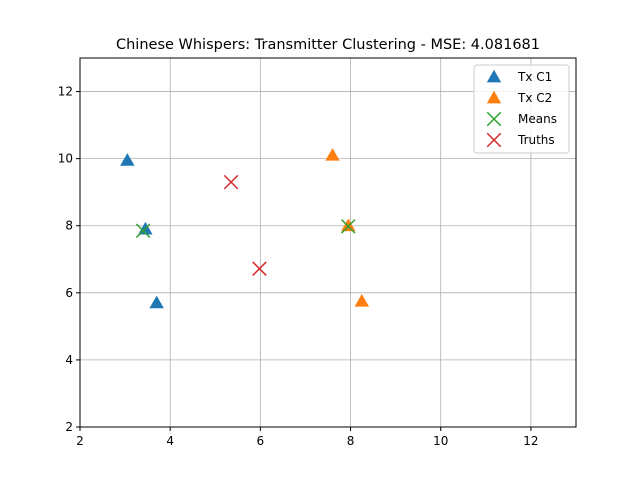  I want to click on x-axis: 2 4 6 8 10 12, so click(307, 437).